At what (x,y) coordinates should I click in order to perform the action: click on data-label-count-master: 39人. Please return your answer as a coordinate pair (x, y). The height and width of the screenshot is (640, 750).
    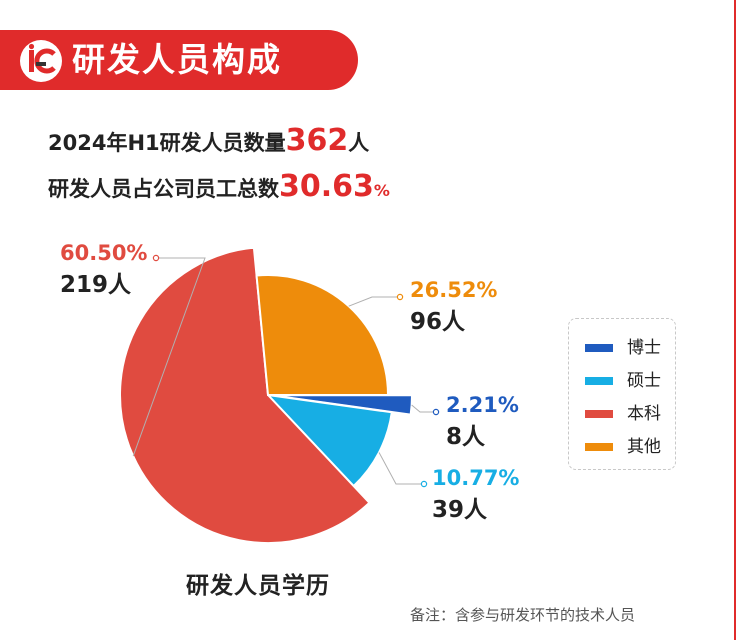
    Looking at the image, I should click on (460, 510).